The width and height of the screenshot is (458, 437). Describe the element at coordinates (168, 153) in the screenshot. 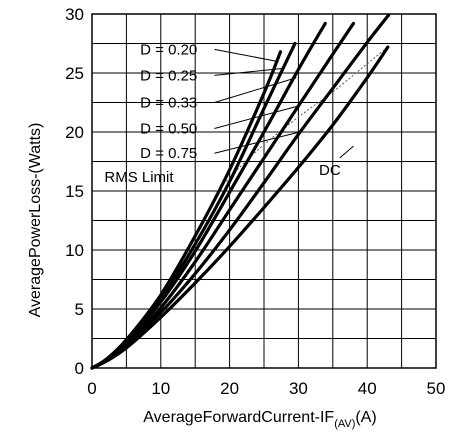

I see `series-label: D = 0.75` at that location.